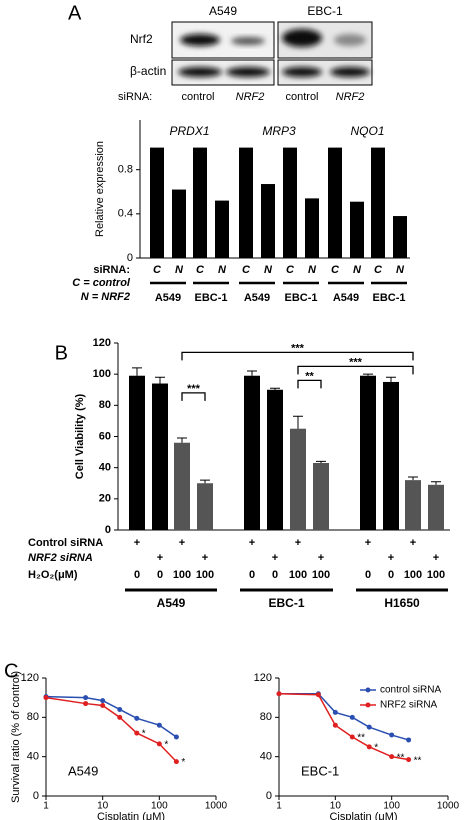 This screenshot has height=820, width=474. I want to click on panel-letter: B, so click(61, 353).